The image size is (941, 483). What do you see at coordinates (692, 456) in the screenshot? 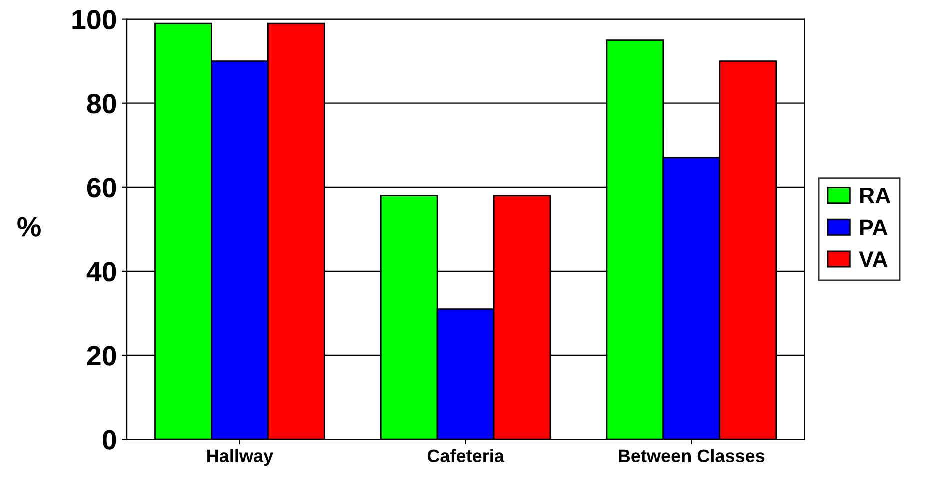
I see `x-tick-label: Between Classes` at bounding box center [692, 456].